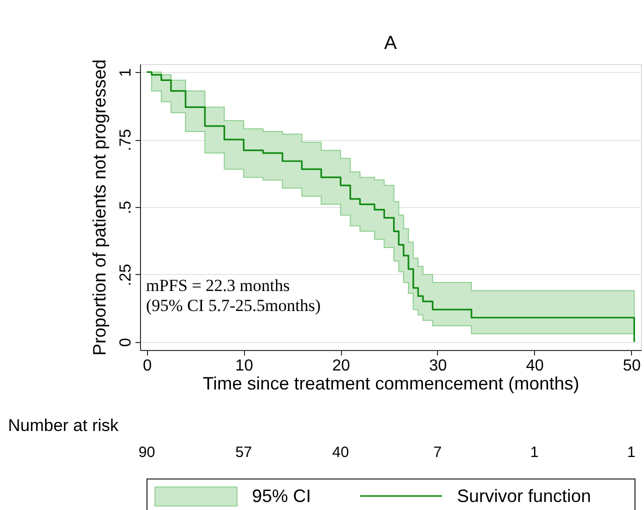 Image resolution: width=644 pixels, height=510 pixels. Describe the element at coordinates (391, 43) in the screenshot. I see `chart-title: A` at that location.